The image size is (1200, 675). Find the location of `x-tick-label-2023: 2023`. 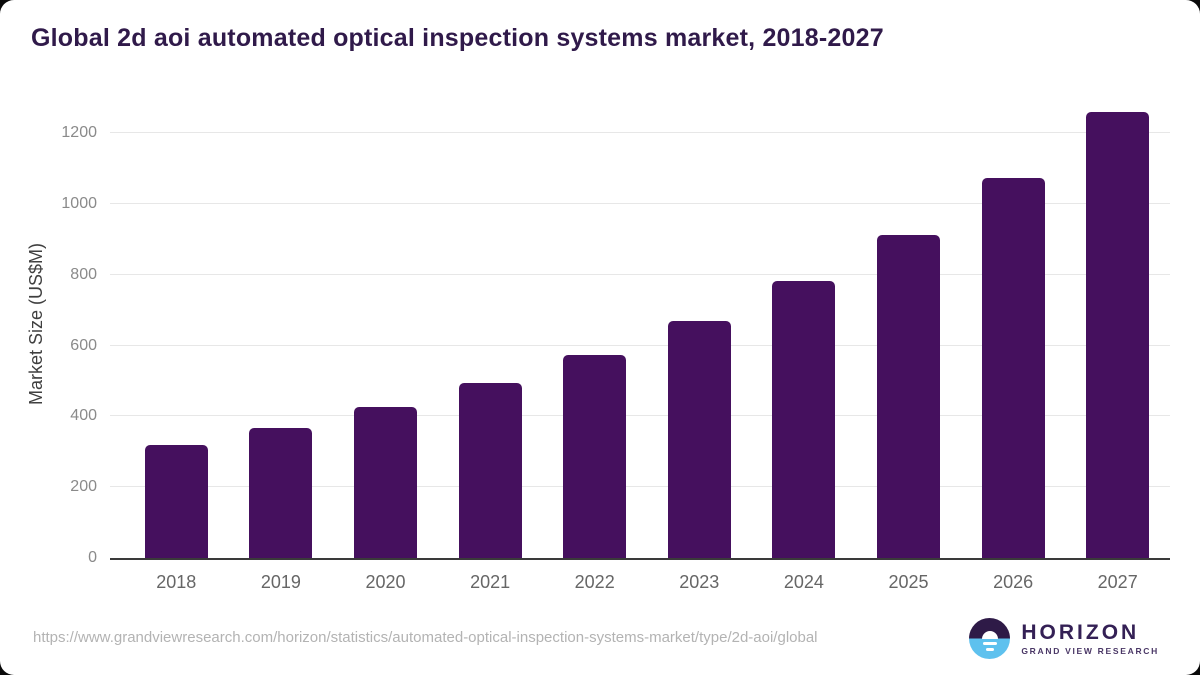

x-tick-label-2023: 2023 is located at coordinates (699, 582).